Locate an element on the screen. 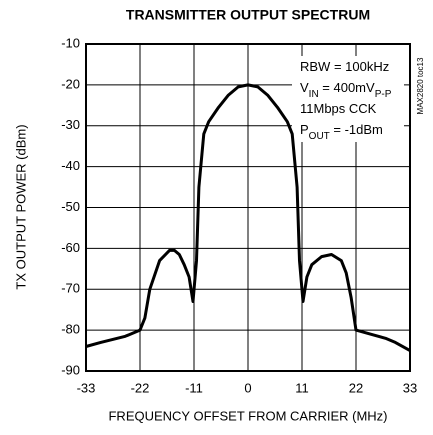 The width and height of the screenshot is (433, 435). y-tick-label: -10 is located at coordinates (70, 42).